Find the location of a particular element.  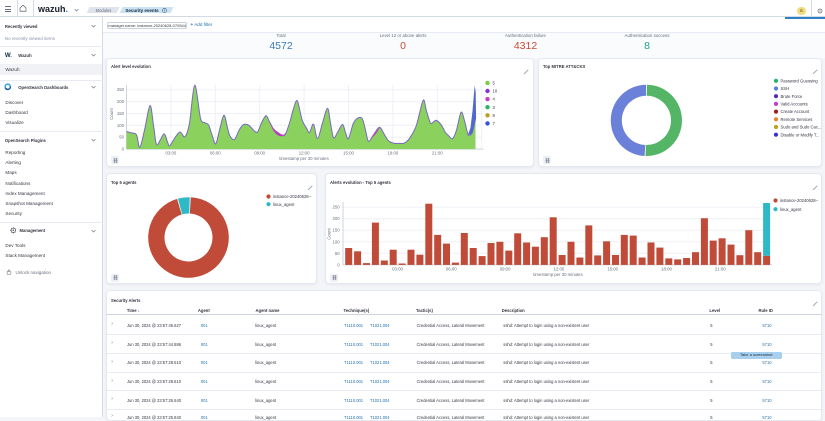

svg-text: 8 is located at coordinates (493, 114).